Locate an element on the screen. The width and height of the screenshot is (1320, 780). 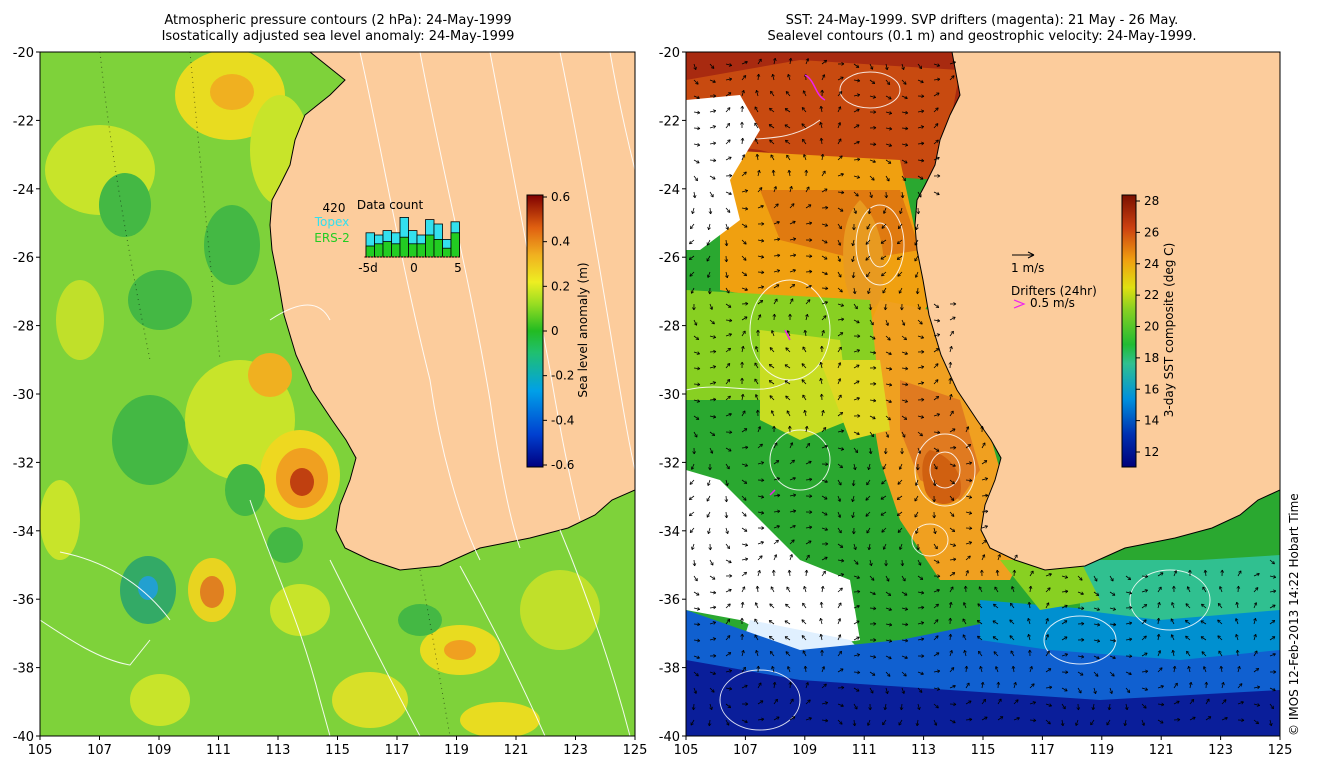
inset-tick-mid: 0 is located at coordinates (414, 268).